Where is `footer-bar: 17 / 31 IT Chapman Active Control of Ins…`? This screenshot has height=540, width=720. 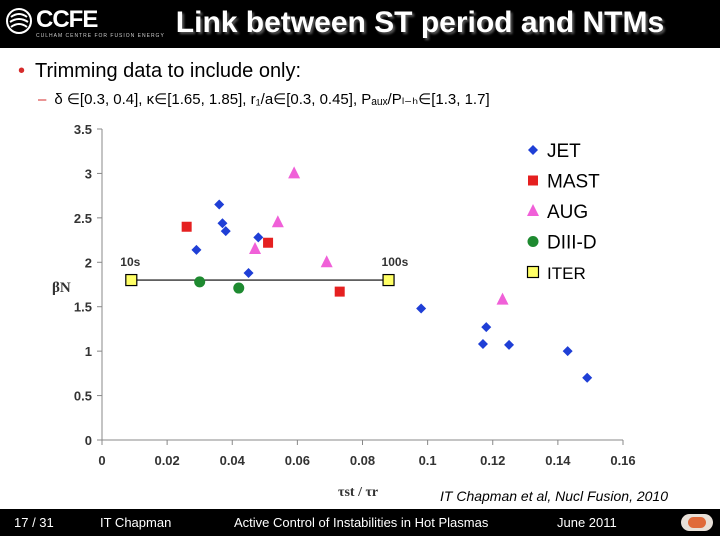
footer-bar: 17 / 31 IT Chapman Active Control of Ins… is located at coordinates (360, 522).